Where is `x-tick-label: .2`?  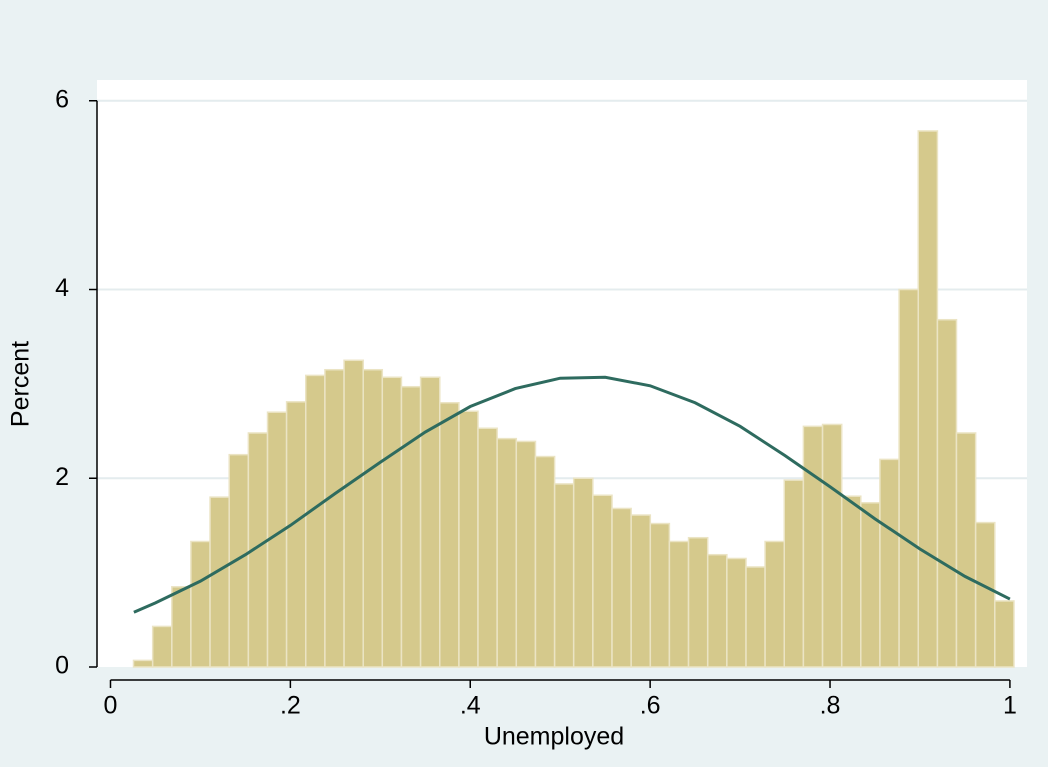
x-tick-label: .2 is located at coordinates (290, 706).